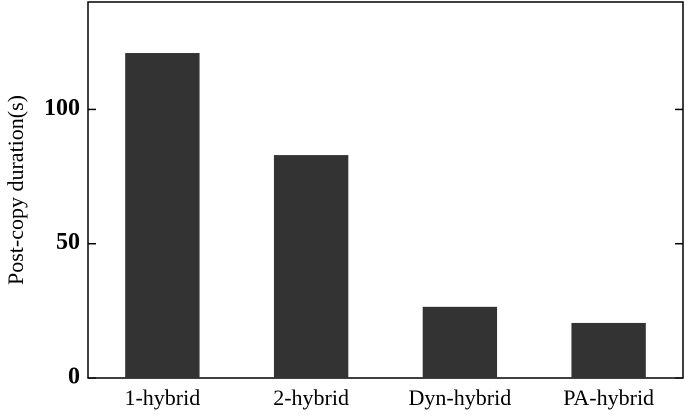  What do you see at coordinates (162, 397) in the screenshot?
I see `x-tick-label: 1-hybrid` at bounding box center [162, 397].